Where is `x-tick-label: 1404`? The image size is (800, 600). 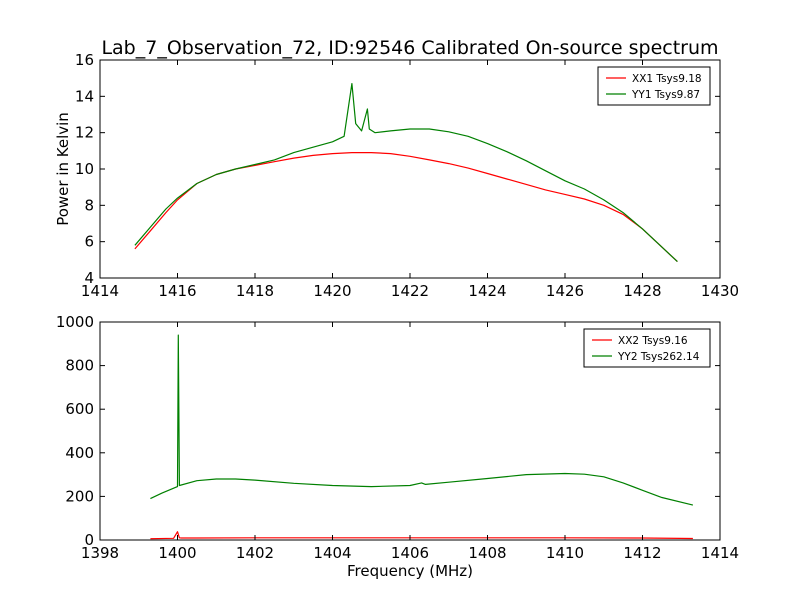 x-tick-label: 1404 is located at coordinates (332, 553).